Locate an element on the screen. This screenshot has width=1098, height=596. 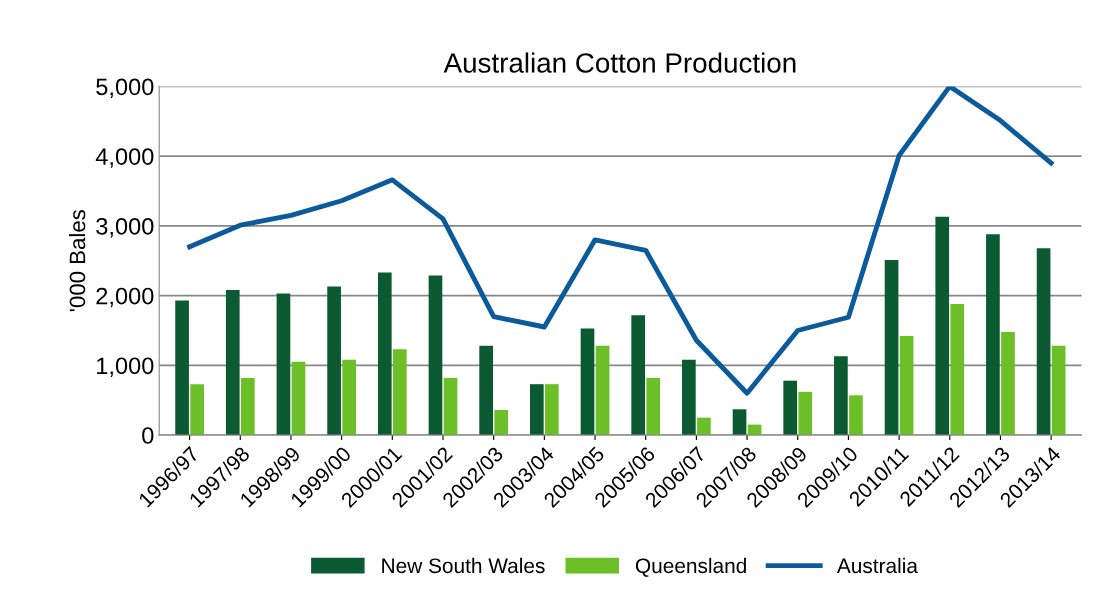
y-tick-label: 5,000 is located at coordinates (125, 88).